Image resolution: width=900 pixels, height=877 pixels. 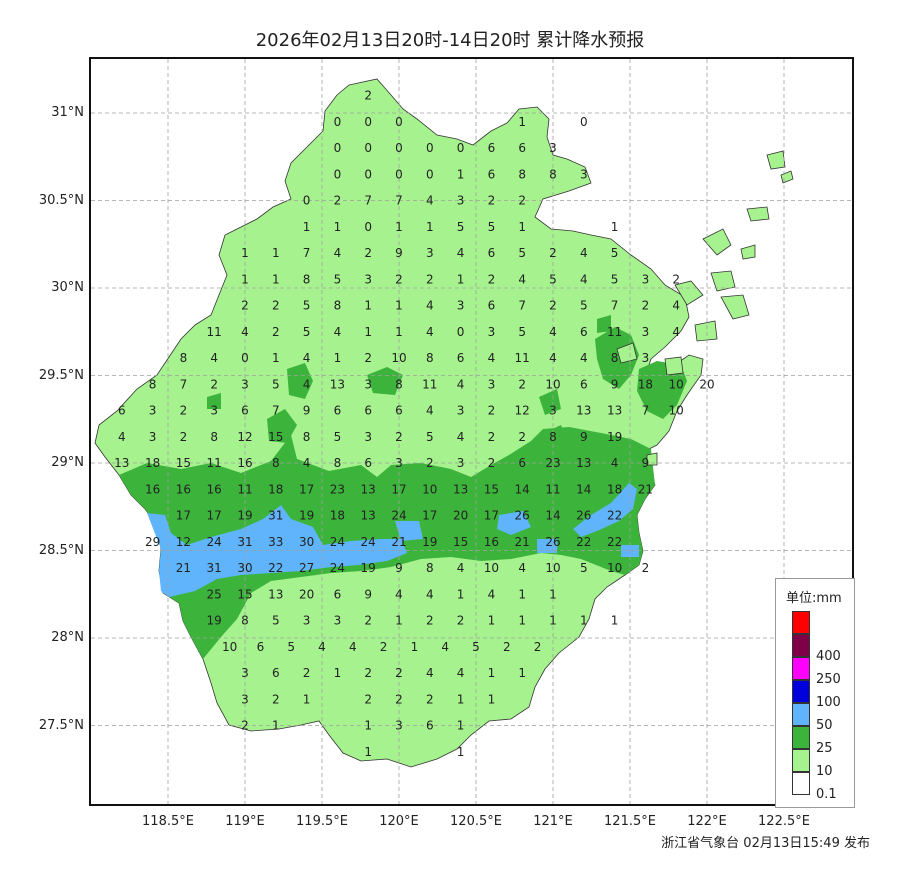 What do you see at coordinates (614, 489) in the screenshot?
I see `station-value: 18` at bounding box center [614, 489].